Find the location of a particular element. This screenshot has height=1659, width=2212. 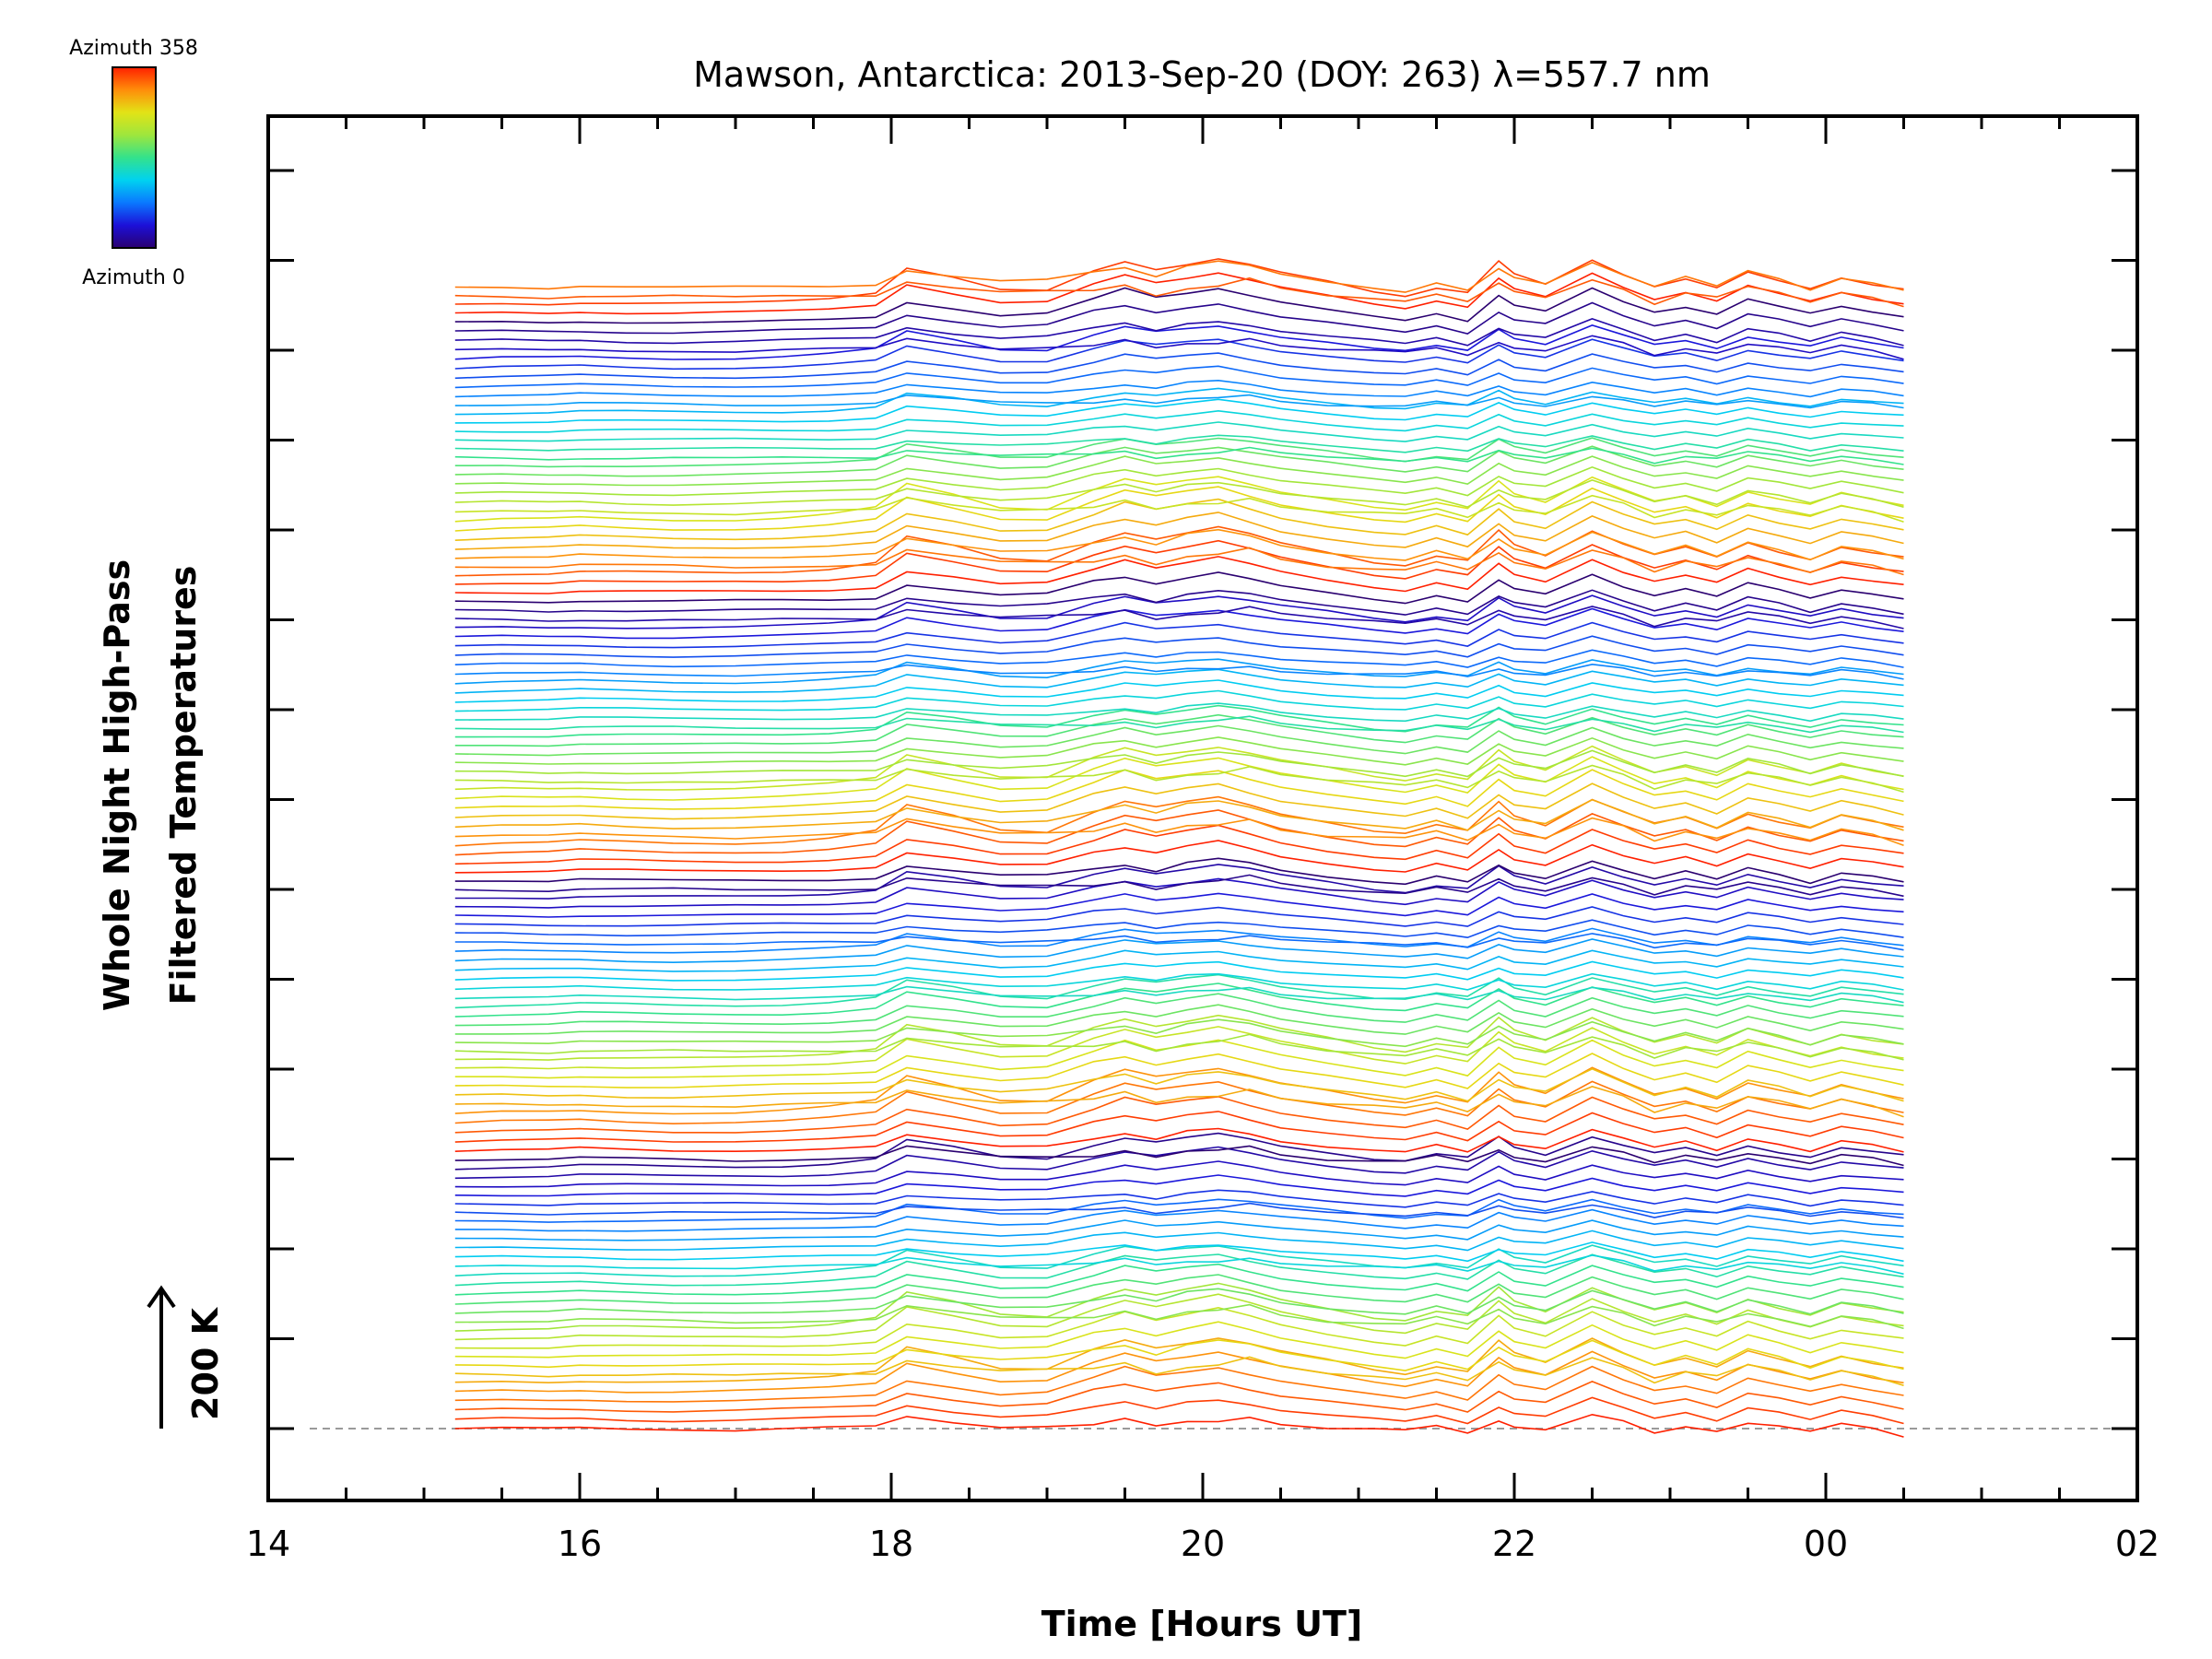

scale-bar-label: 200 K is located at coordinates (205, 1363).